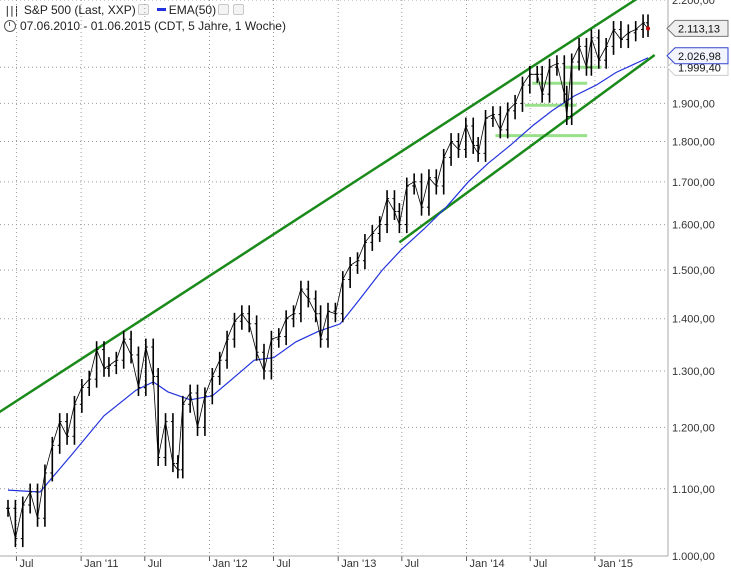 This screenshot has width=731, height=573. I want to click on clock-icon, so click(10, 26).